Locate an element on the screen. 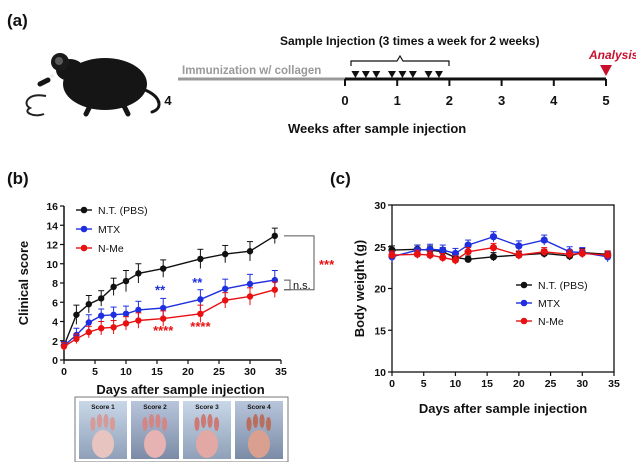 The height and width of the screenshot is (462, 636). y-tick-label: 20 is located at coordinates (380, 290).